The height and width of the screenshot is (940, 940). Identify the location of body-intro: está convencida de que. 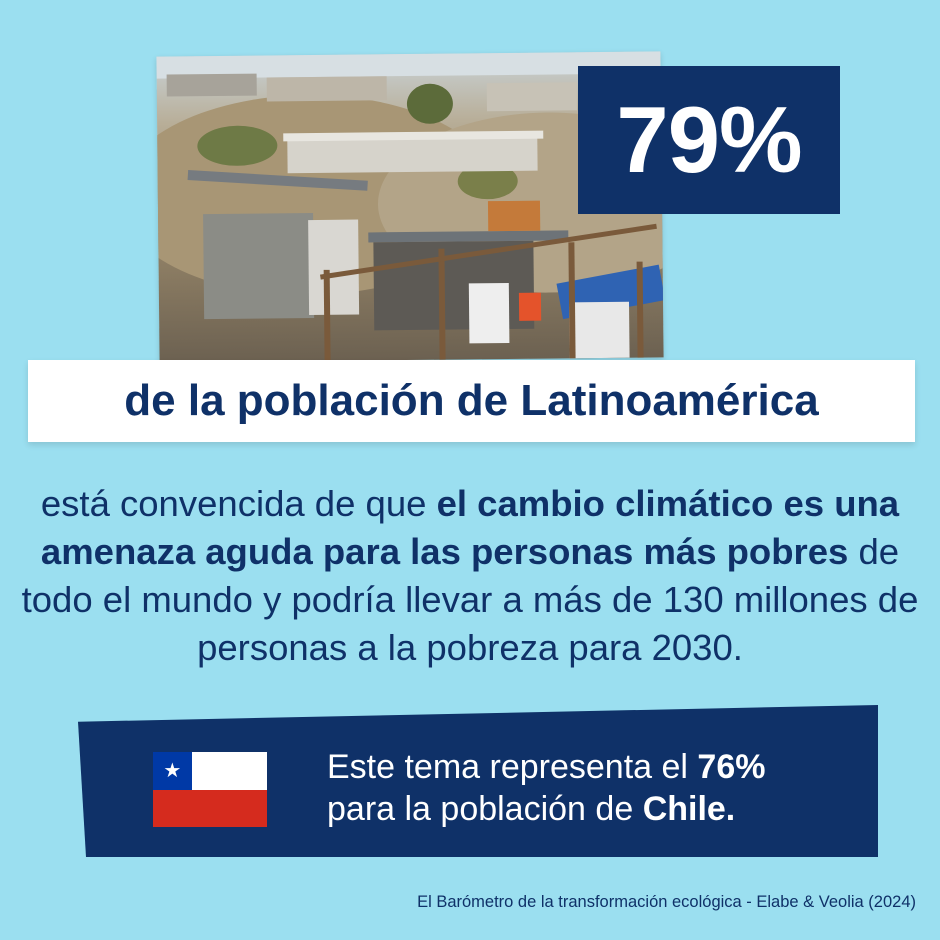
(238, 503).